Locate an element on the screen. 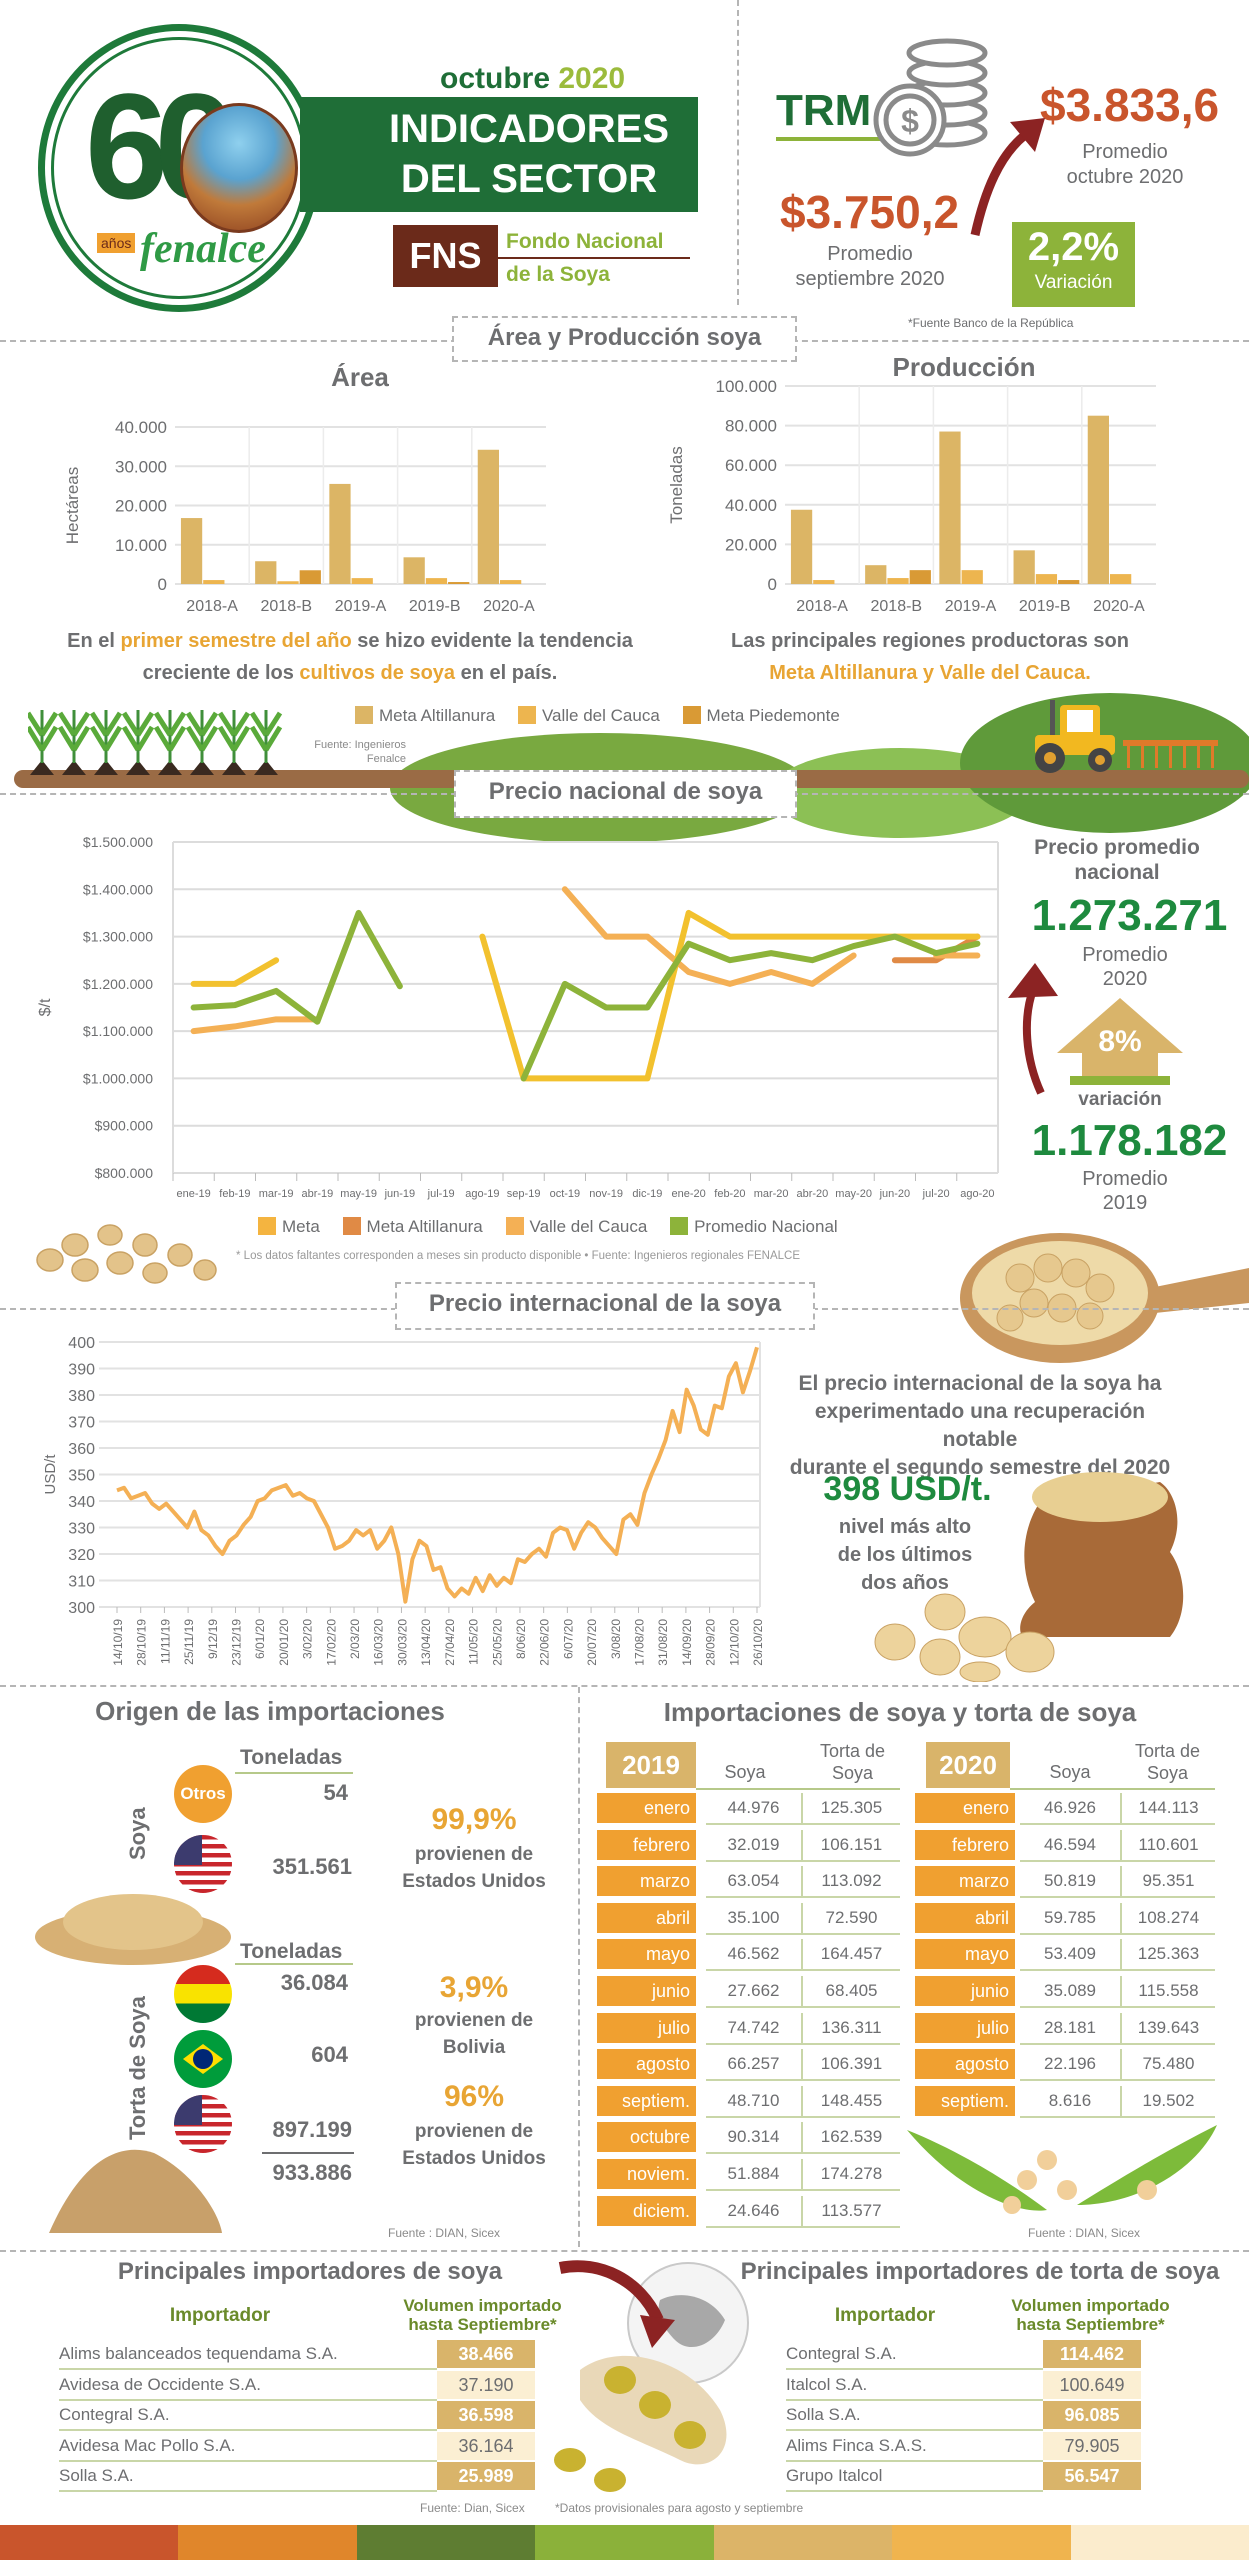  soya-value-2019: 32.019 is located at coordinates (753, 1846).